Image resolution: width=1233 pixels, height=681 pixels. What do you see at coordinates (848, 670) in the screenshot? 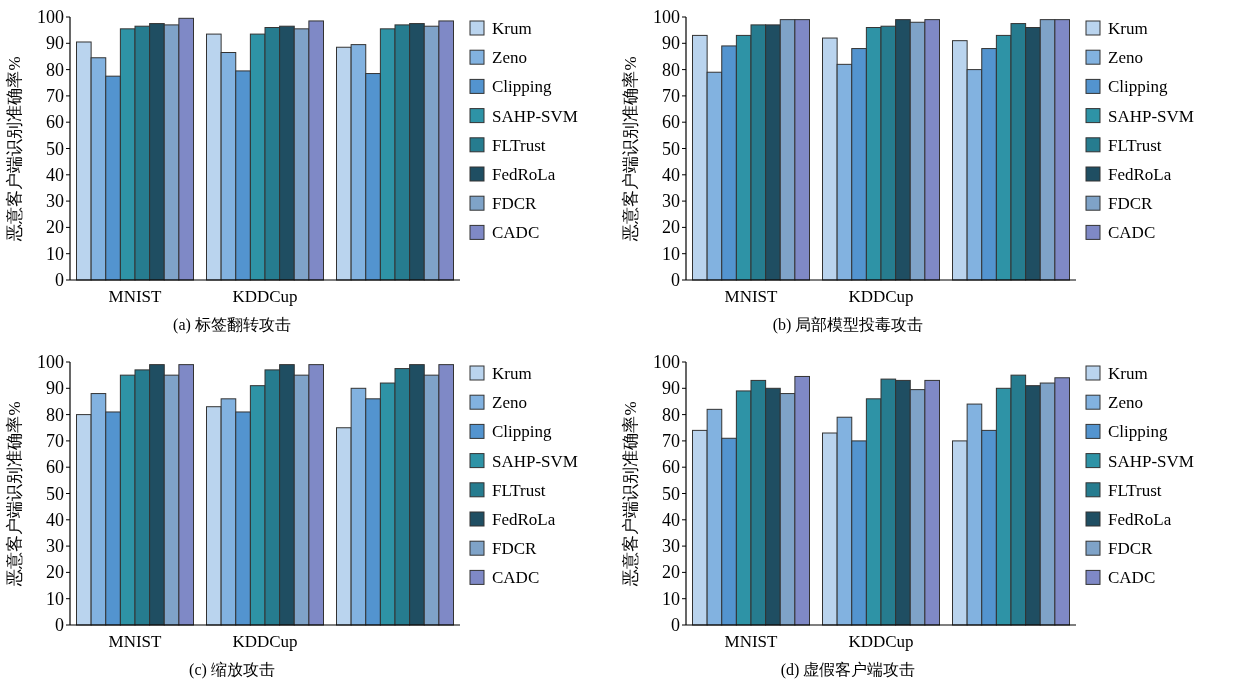
I see `x-axis-title: (d) 虚假客户端攻击` at bounding box center [848, 670].